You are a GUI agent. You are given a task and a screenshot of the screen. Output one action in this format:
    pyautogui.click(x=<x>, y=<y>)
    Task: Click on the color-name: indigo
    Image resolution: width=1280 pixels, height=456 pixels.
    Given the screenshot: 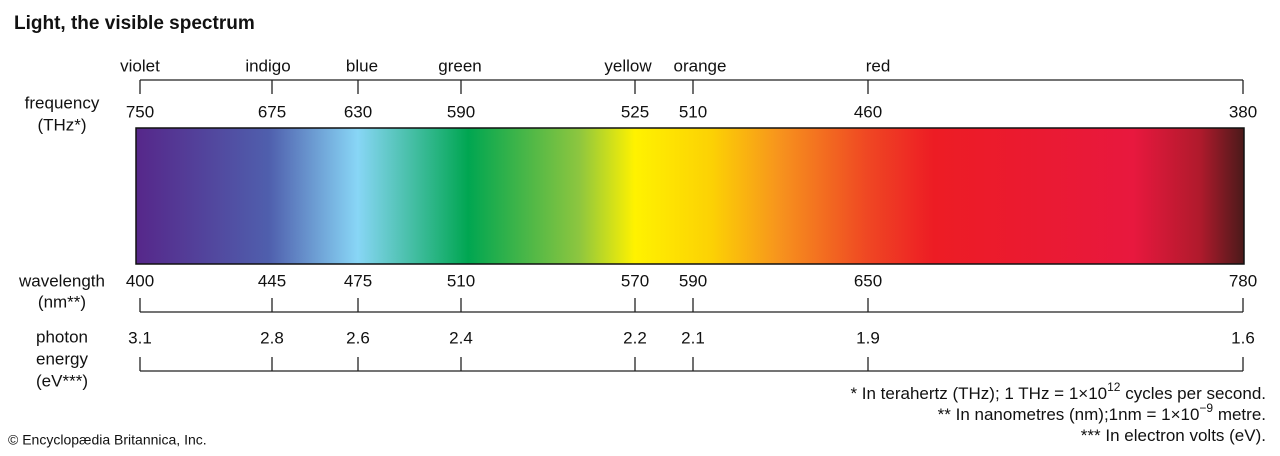 What is the action you would take?
    pyautogui.click(x=267, y=65)
    